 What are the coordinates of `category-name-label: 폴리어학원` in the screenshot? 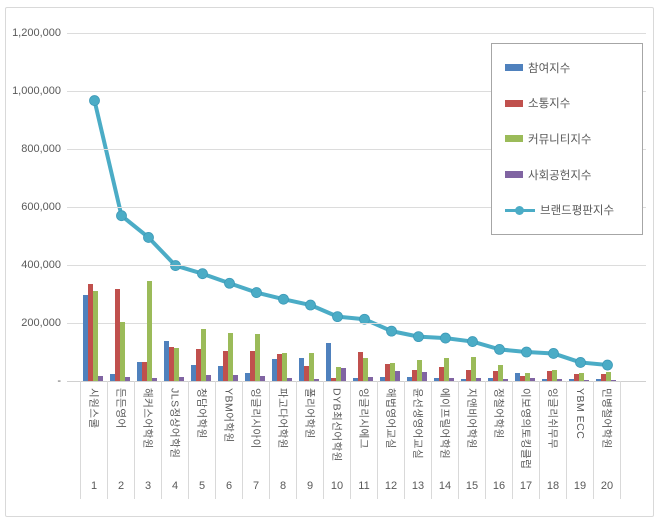 It's located at (309, 413).